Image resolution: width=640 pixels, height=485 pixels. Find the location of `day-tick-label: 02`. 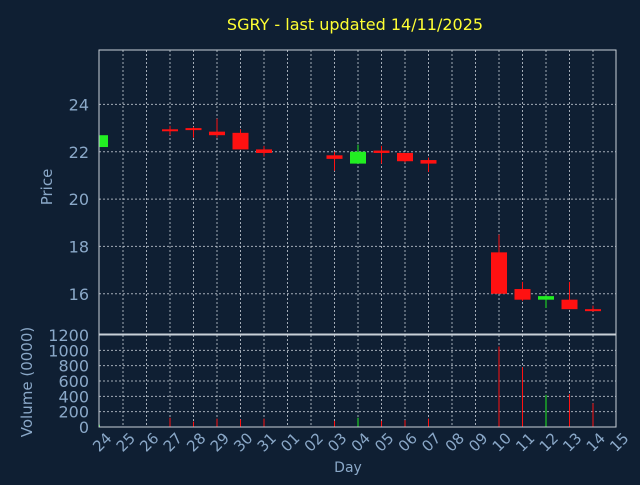

day-tick-label: 02 is located at coordinates (314, 442).